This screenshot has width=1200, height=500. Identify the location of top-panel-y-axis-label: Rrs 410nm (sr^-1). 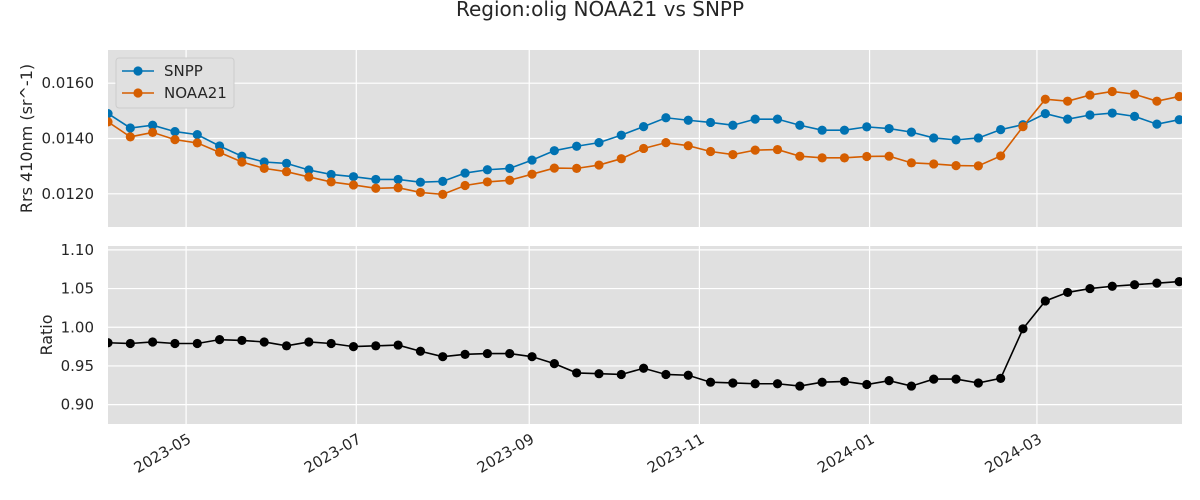
(26, 138).